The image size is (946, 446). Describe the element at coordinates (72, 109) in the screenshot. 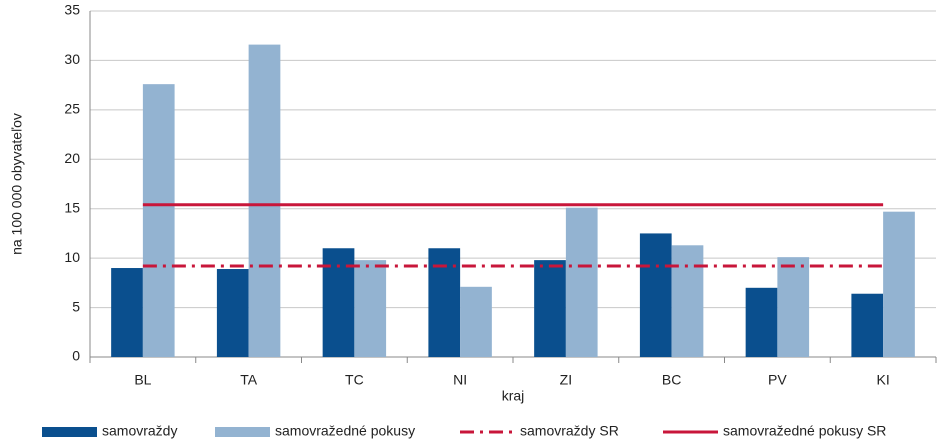

I see `y-tick-label: 25` at that location.